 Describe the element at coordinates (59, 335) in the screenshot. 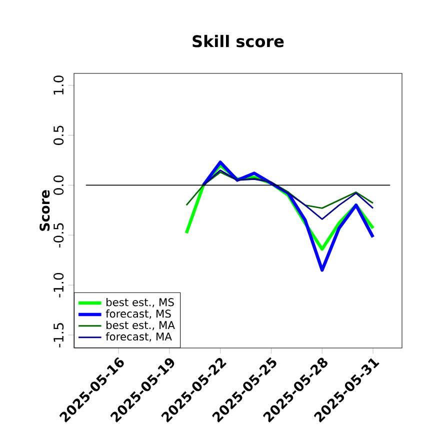

I see `y-tick-label: -1.5` at that location.